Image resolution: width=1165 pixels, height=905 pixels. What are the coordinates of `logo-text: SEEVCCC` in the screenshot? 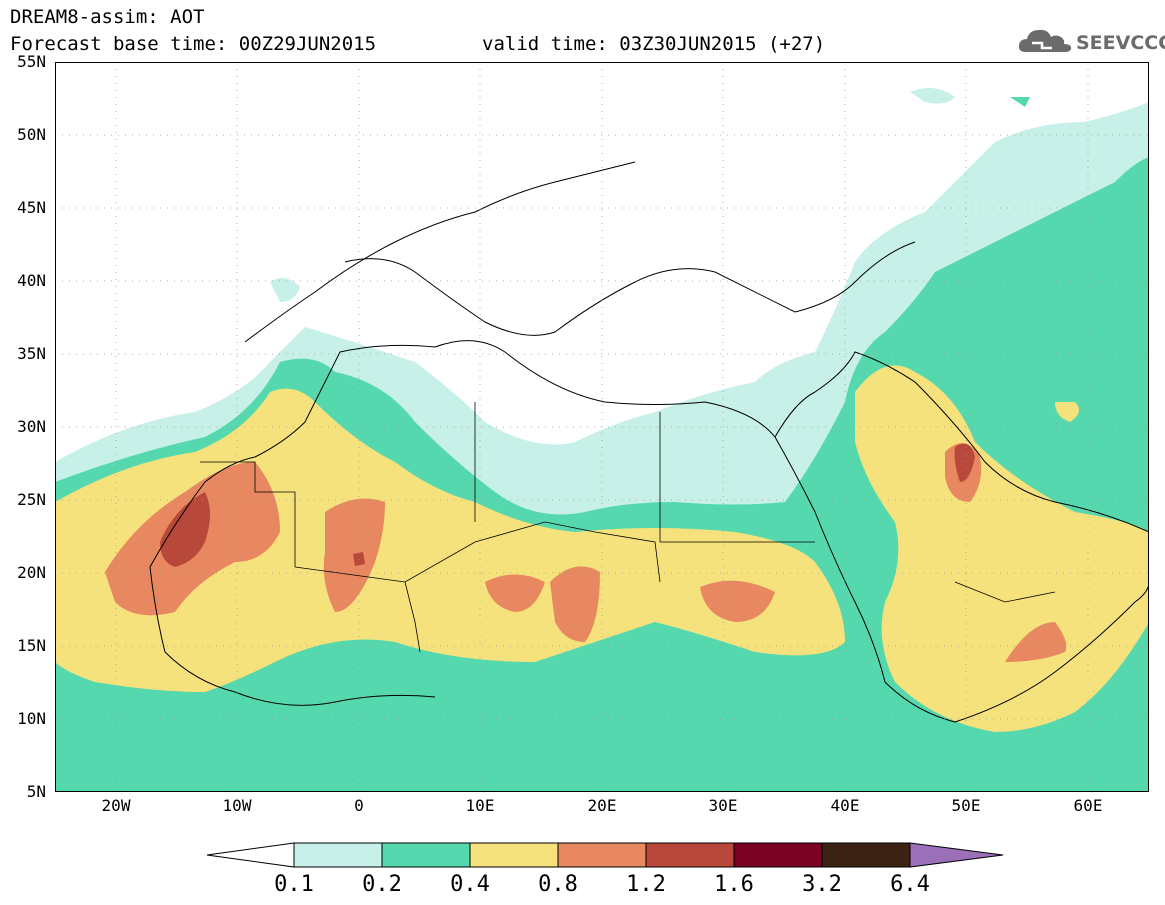 It's located at (1120, 43).